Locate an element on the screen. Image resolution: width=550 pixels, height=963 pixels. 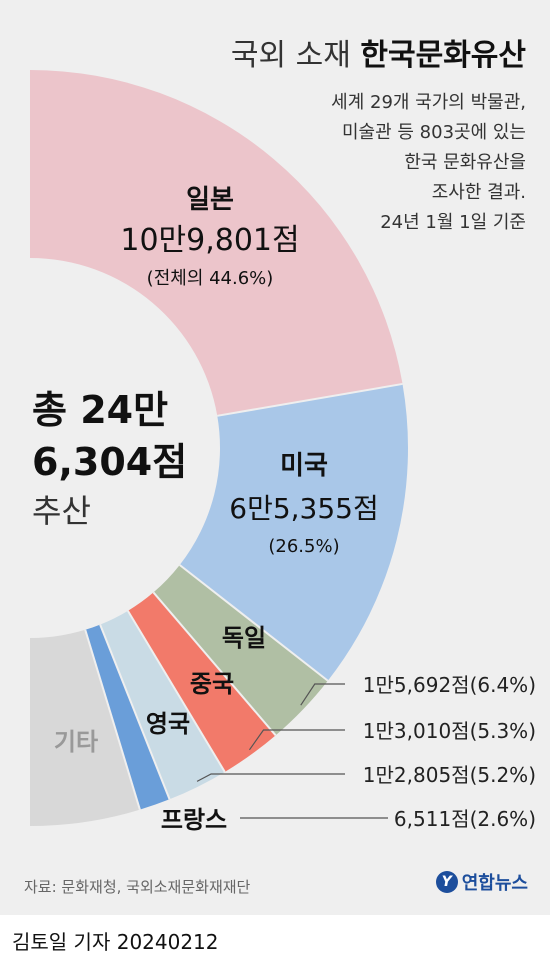
note-line-2: 미술관 등 803곳에 있는 is located at coordinates (433, 132).